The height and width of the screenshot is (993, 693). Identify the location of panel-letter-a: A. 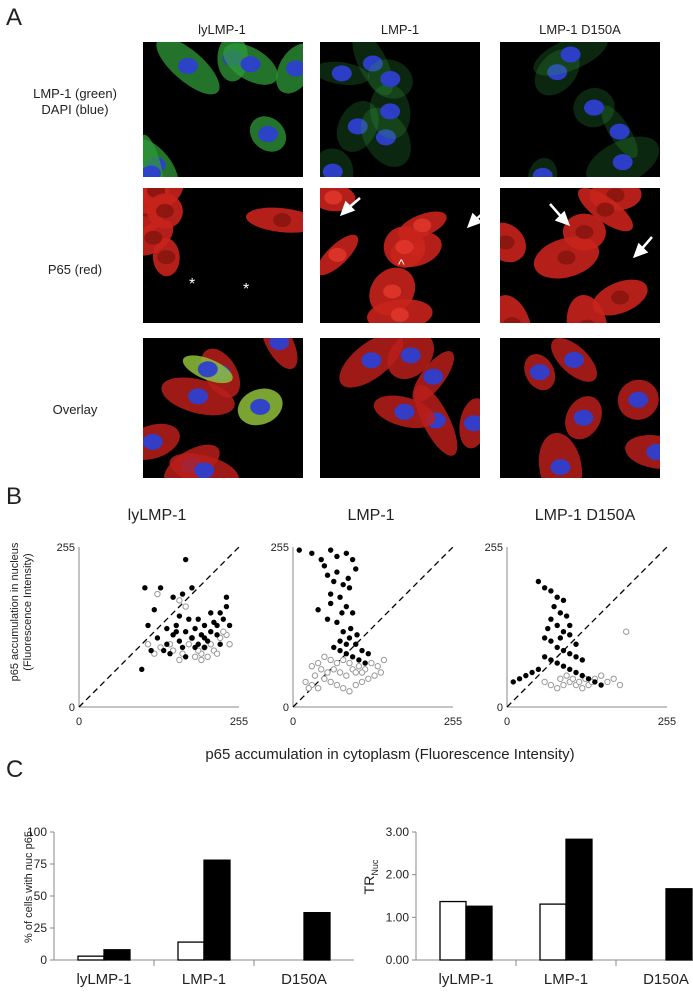
(14, 17).